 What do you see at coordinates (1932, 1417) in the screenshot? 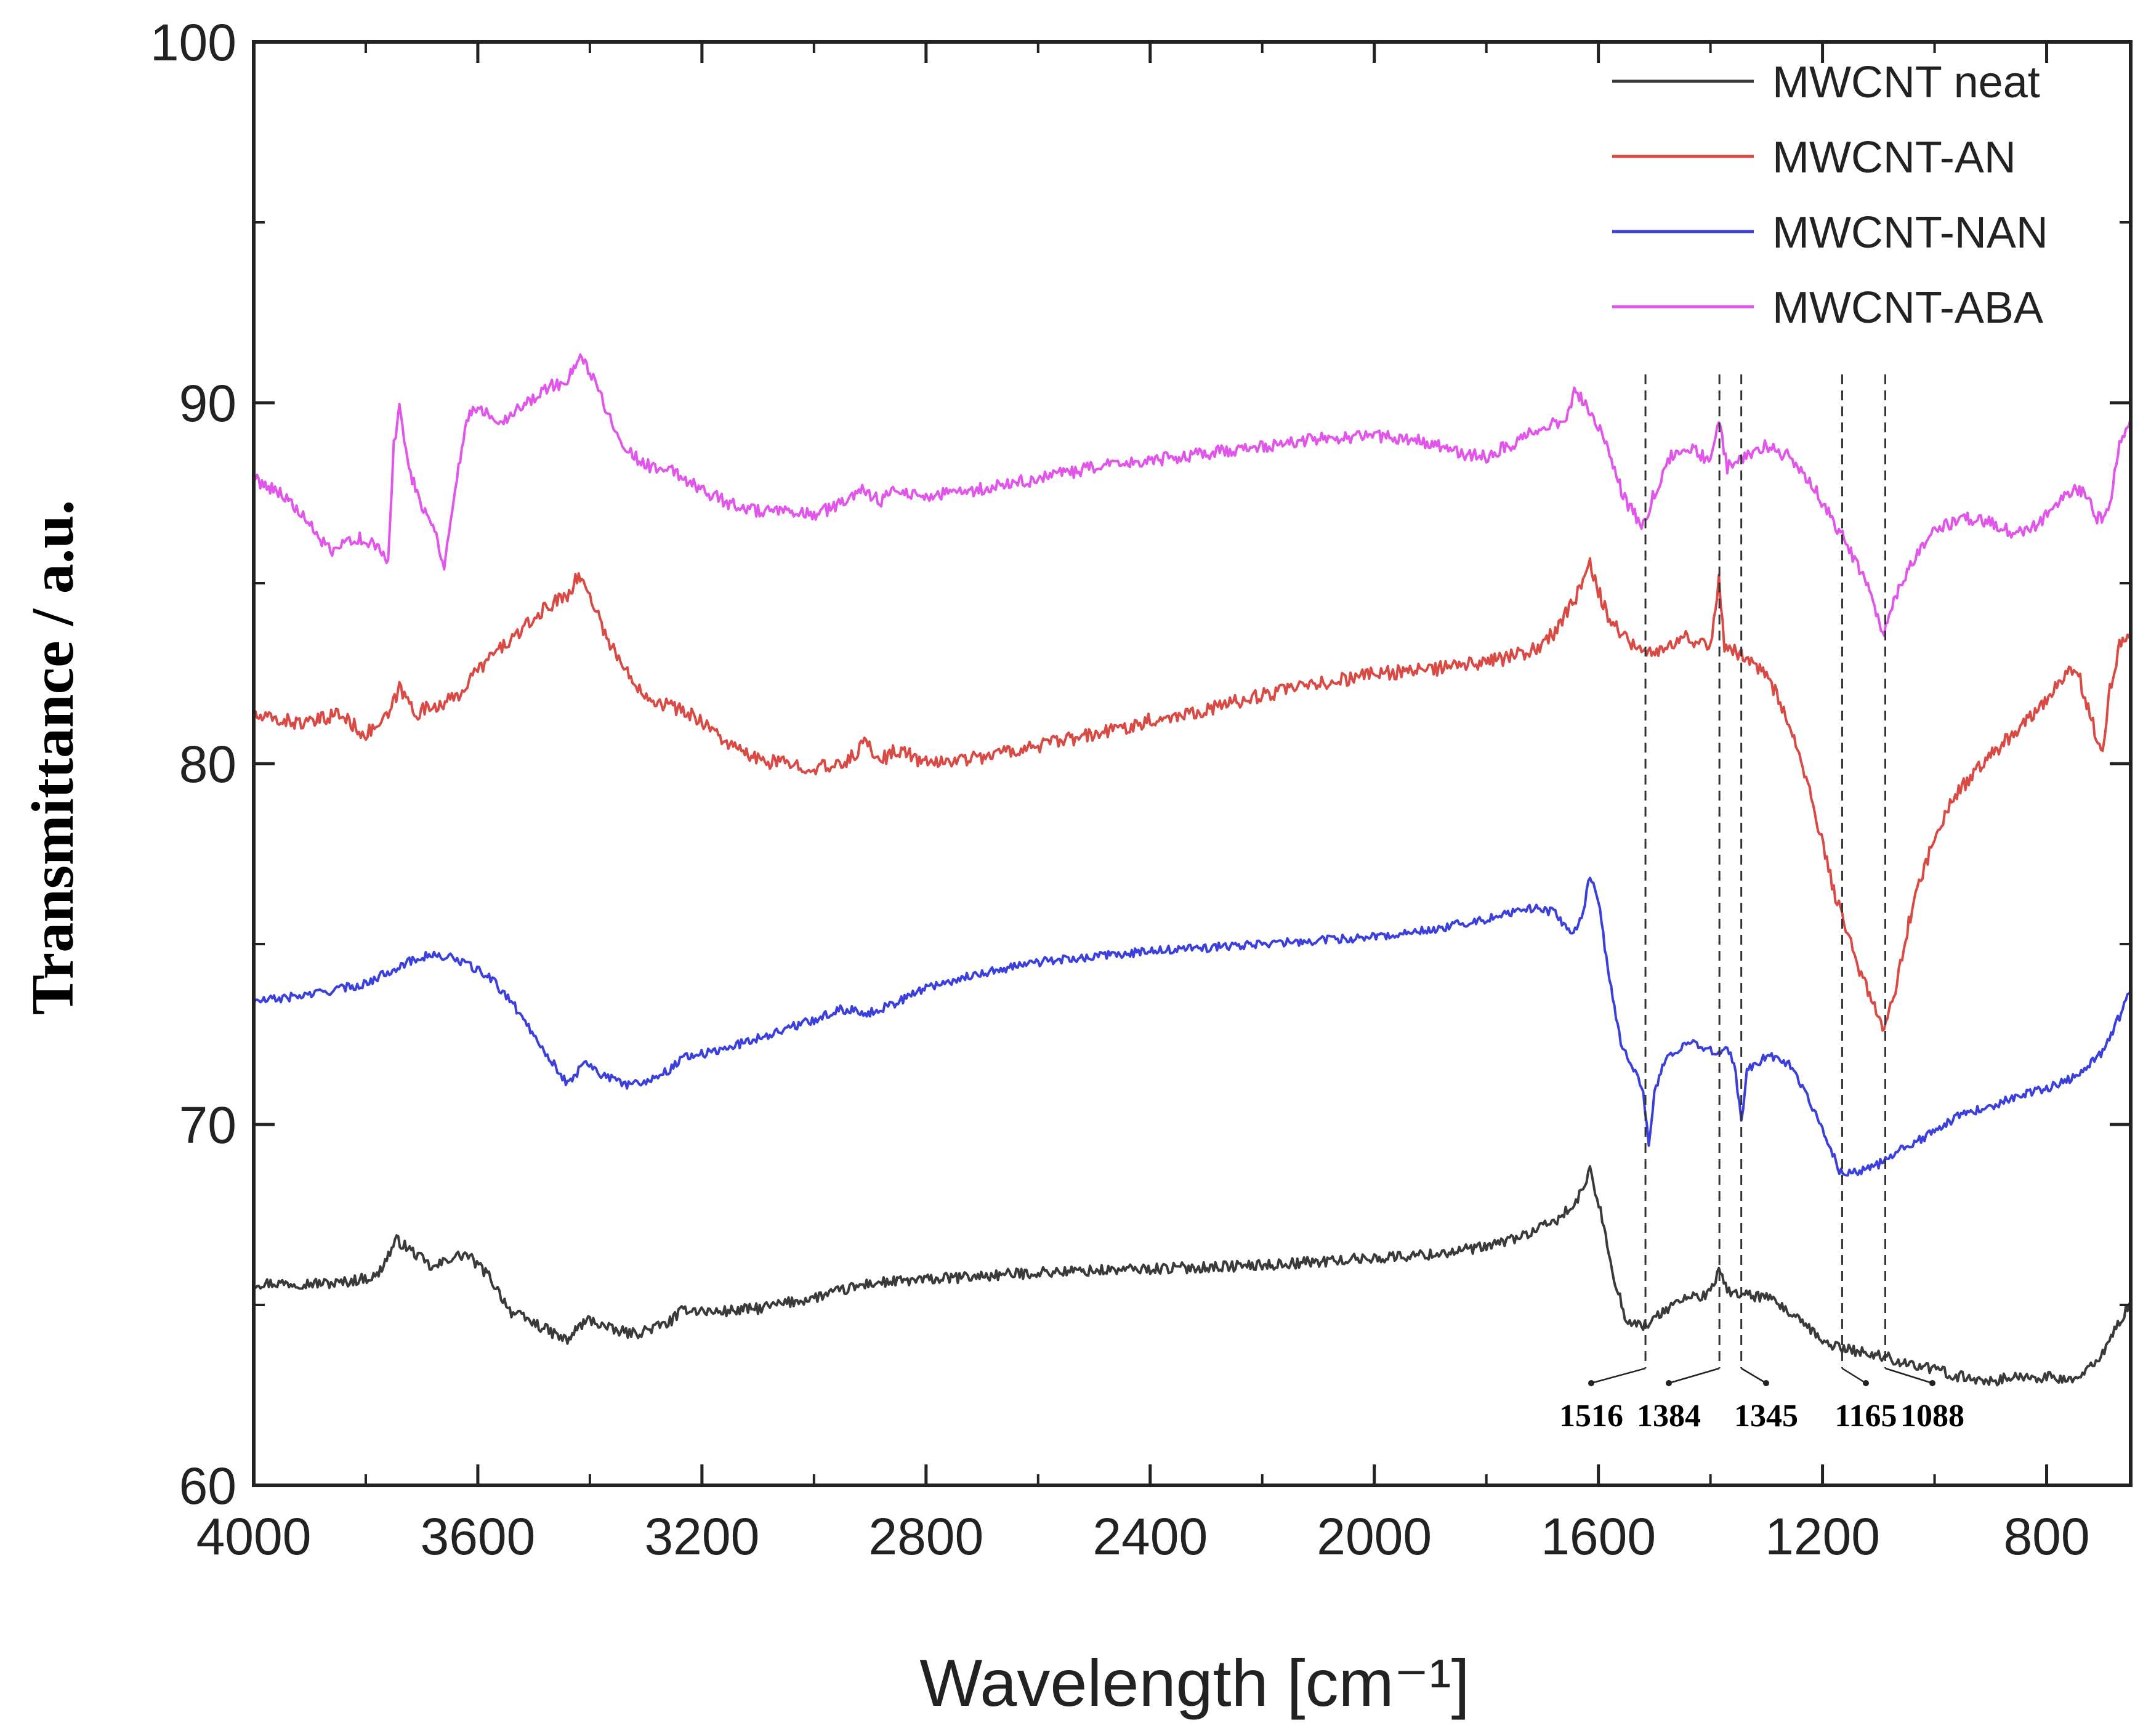
I see `peak-label-1088: 1088` at bounding box center [1932, 1417].